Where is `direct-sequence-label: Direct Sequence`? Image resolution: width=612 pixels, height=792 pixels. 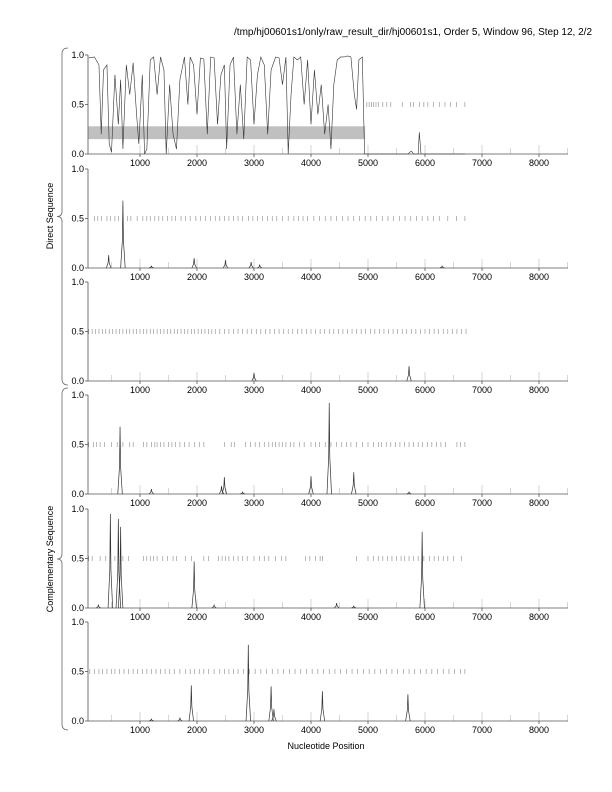
direct-sequence-label: Direct Sequence is located at coordinates (50, 216).